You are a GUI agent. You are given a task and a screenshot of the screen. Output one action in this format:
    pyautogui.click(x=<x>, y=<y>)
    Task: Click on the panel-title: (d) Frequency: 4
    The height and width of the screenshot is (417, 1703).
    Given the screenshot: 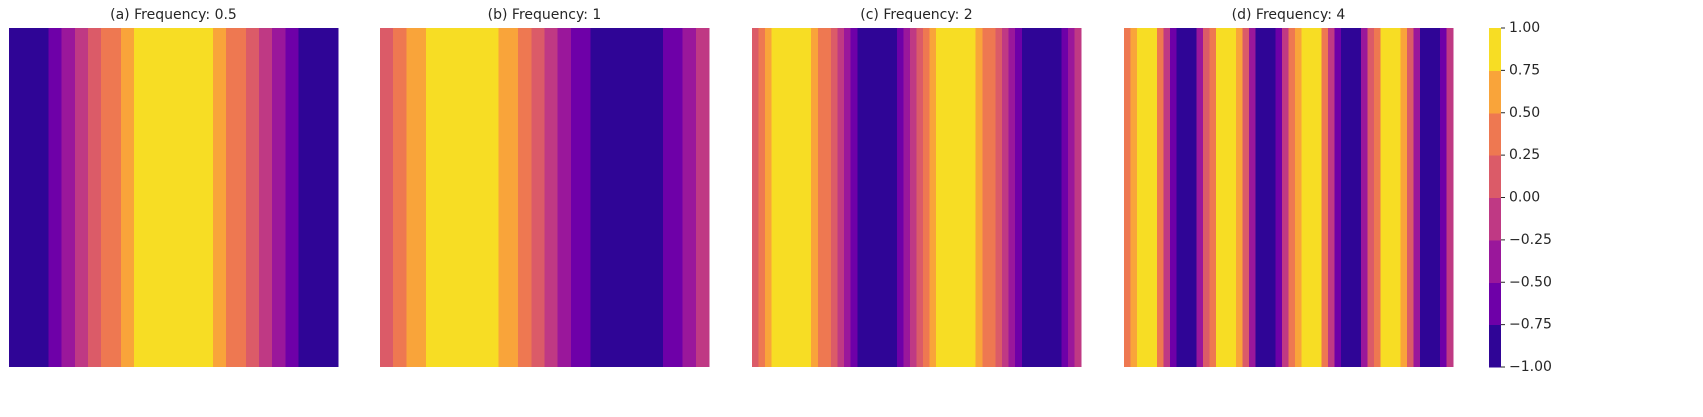 What is the action you would take?
    pyautogui.click(x=1289, y=15)
    